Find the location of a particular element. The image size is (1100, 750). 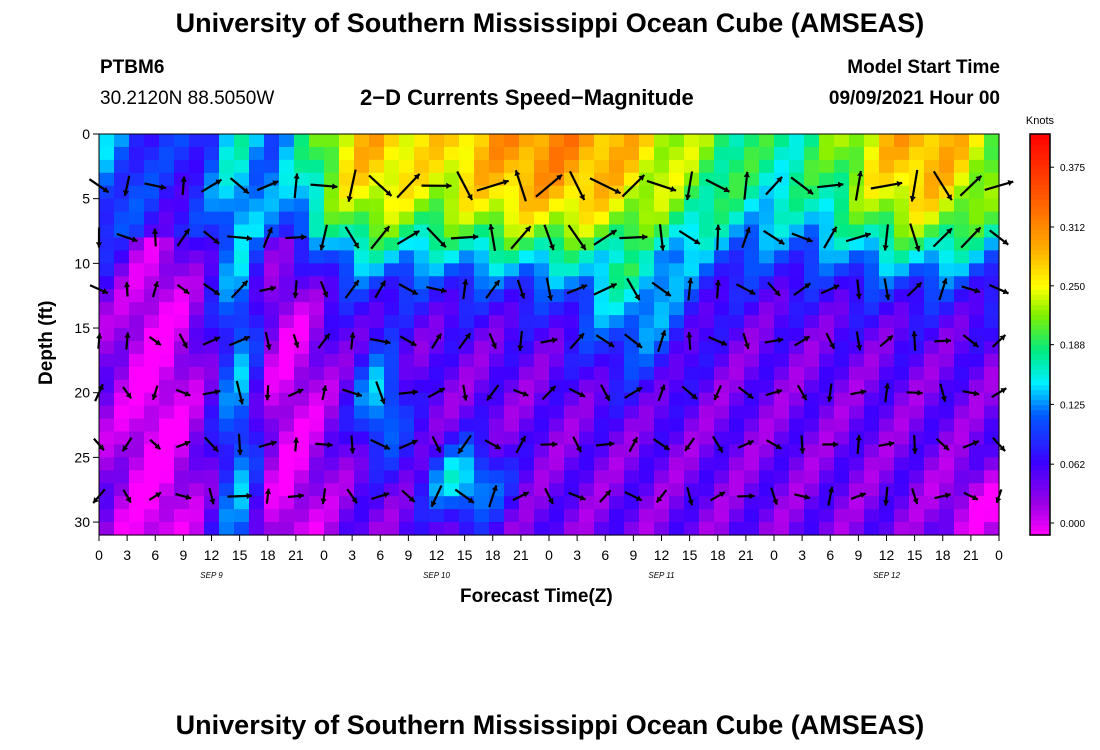

x-tick-label: 9 is located at coordinates (183, 555).